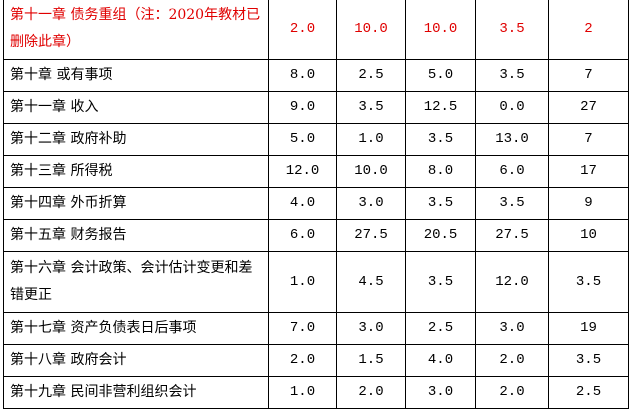 This screenshot has height=420, width=630. Describe the element at coordinates (512, 139) in the screenshot. I see `score-cell: 13.0` at that location.